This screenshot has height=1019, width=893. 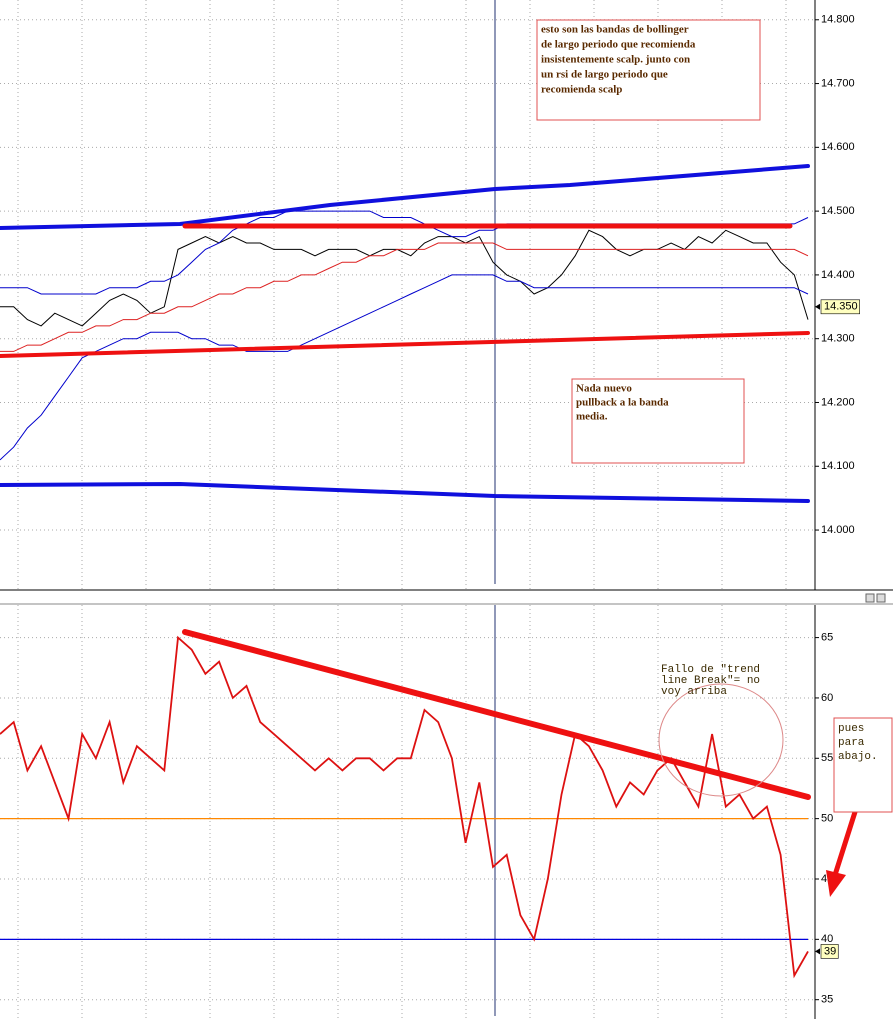 What do you see at coordinates (615, 60) in the screenshot?
I see `annotation-text: insistentemente scalp. junto con` at bounding box center [615, 60].